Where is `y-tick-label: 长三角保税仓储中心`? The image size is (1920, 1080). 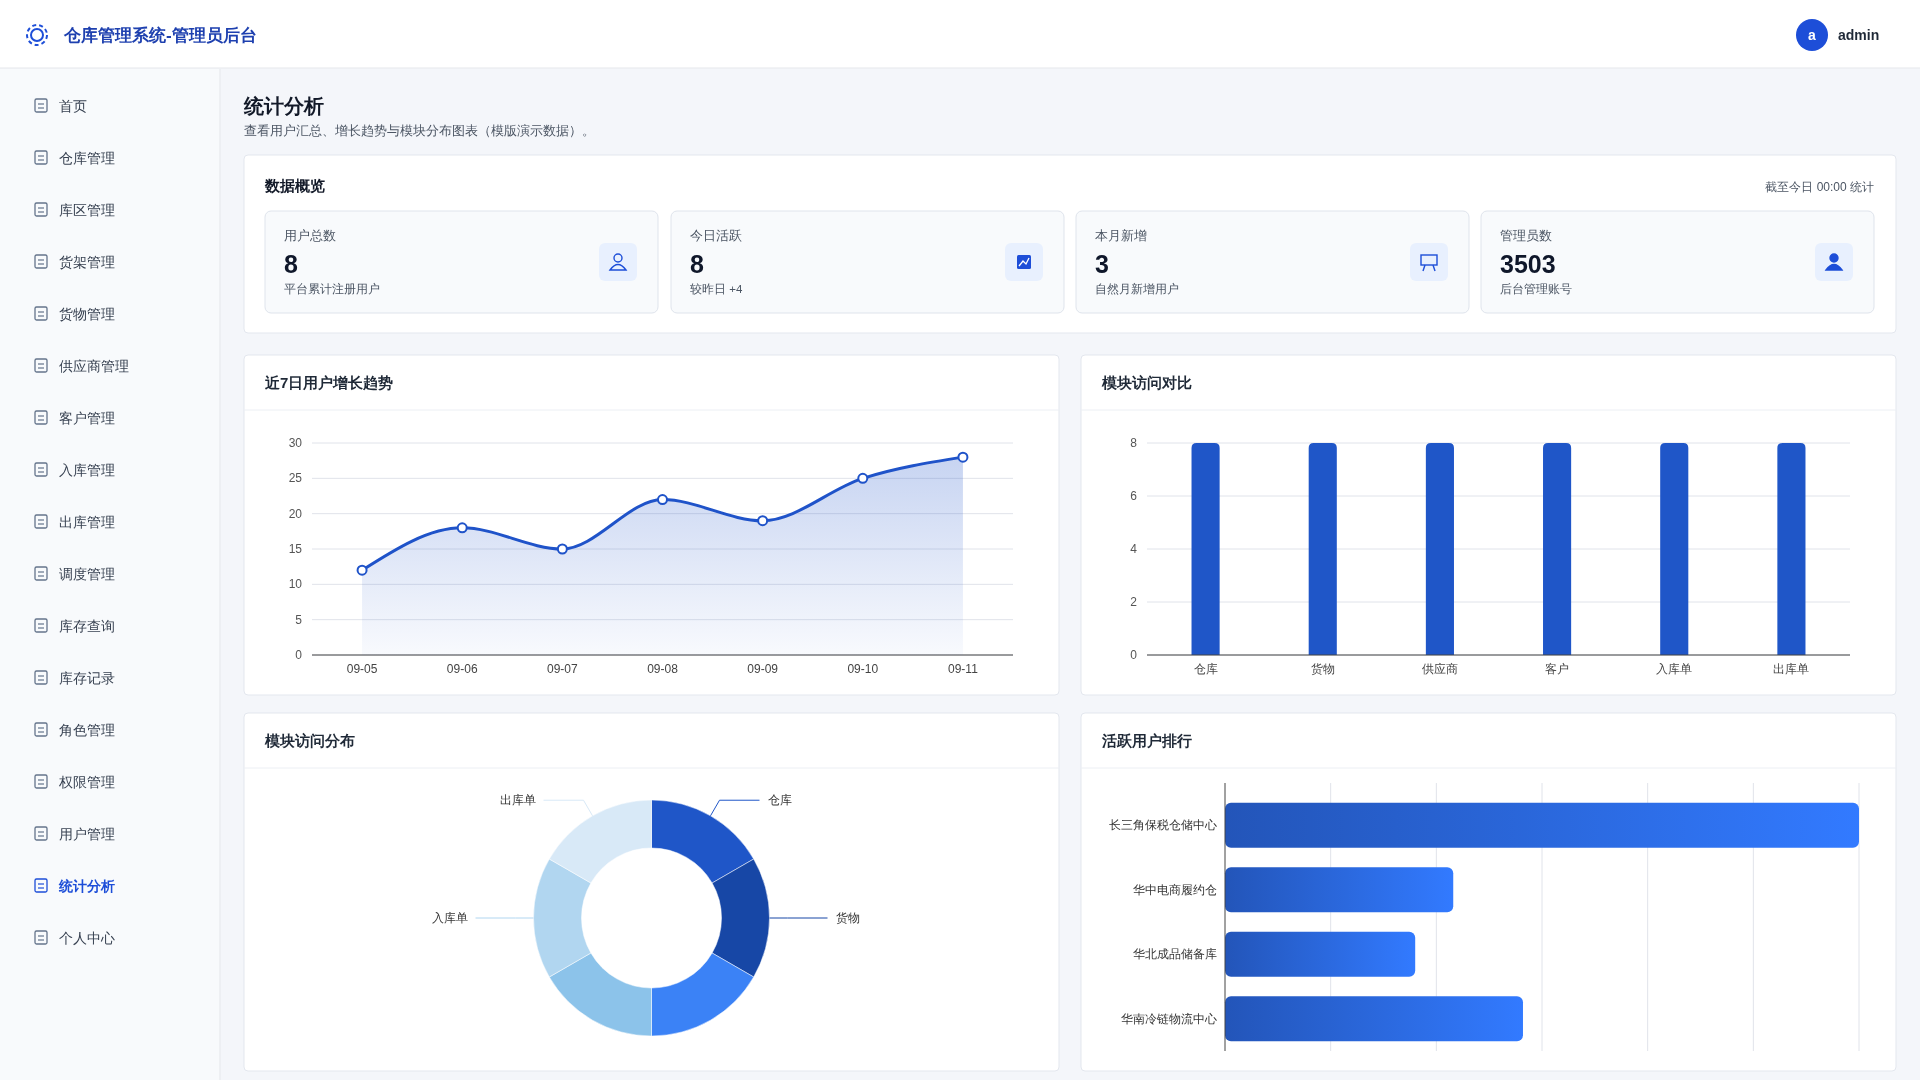 y-tick-label: 长三角保税仓储中心 is located at coordinates (1163, 825).